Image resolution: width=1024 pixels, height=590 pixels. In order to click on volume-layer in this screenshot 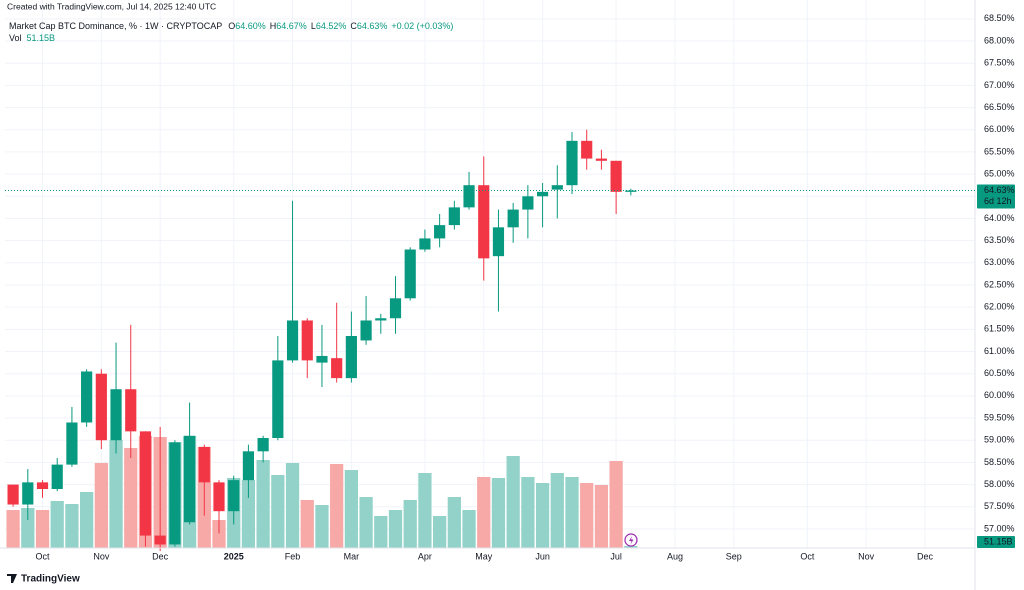, I will do `click(322, 492)`.